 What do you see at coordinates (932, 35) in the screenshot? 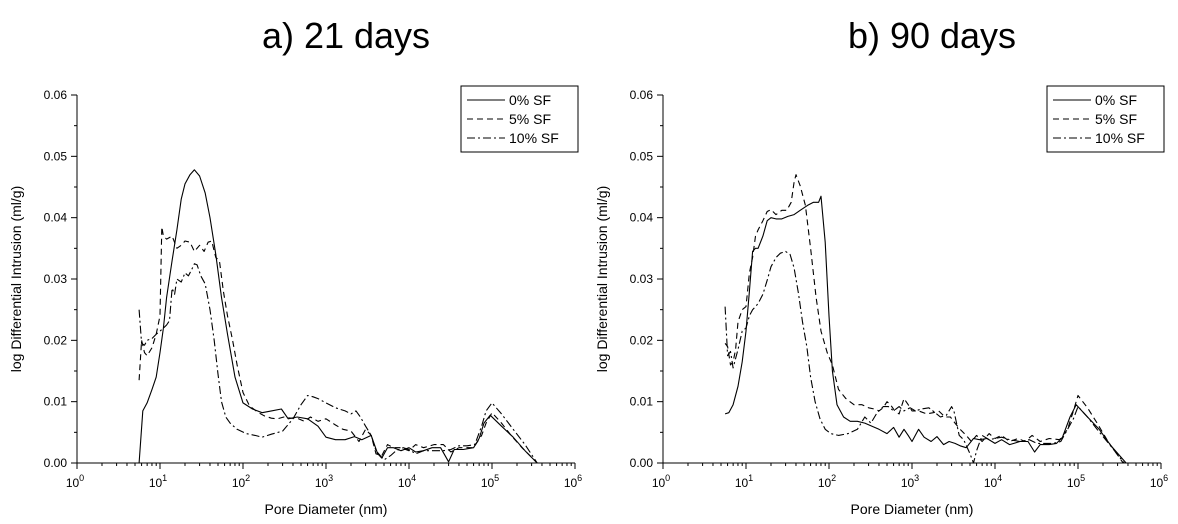
I see `chart-title: b) 90 days` at bounding box center [932, 35].